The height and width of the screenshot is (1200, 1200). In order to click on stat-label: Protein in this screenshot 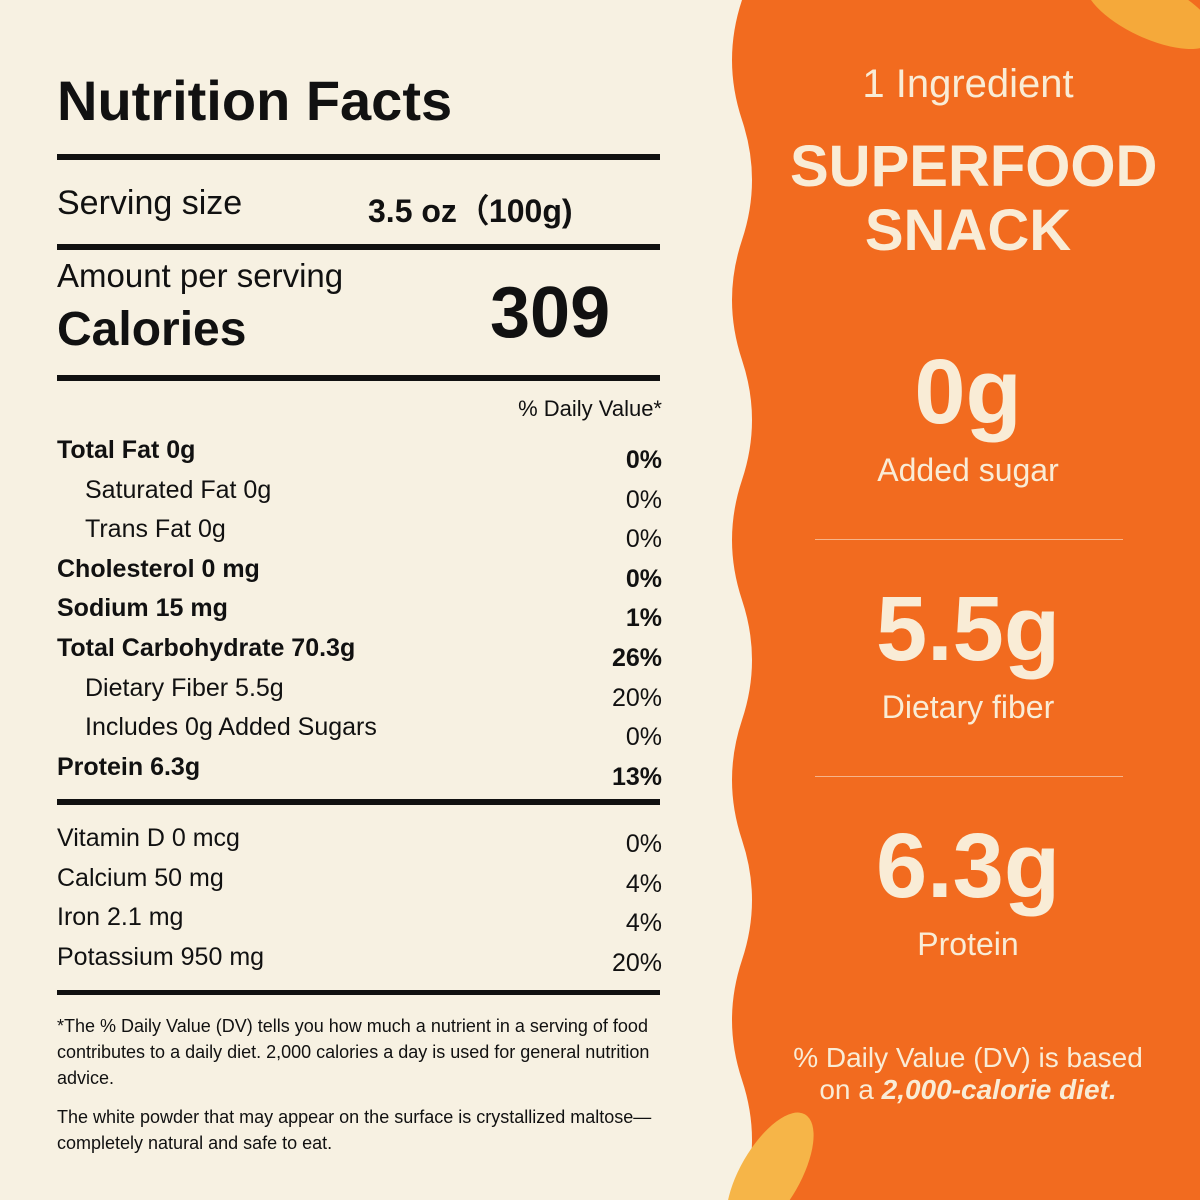, I will do `click(968, 944)`.